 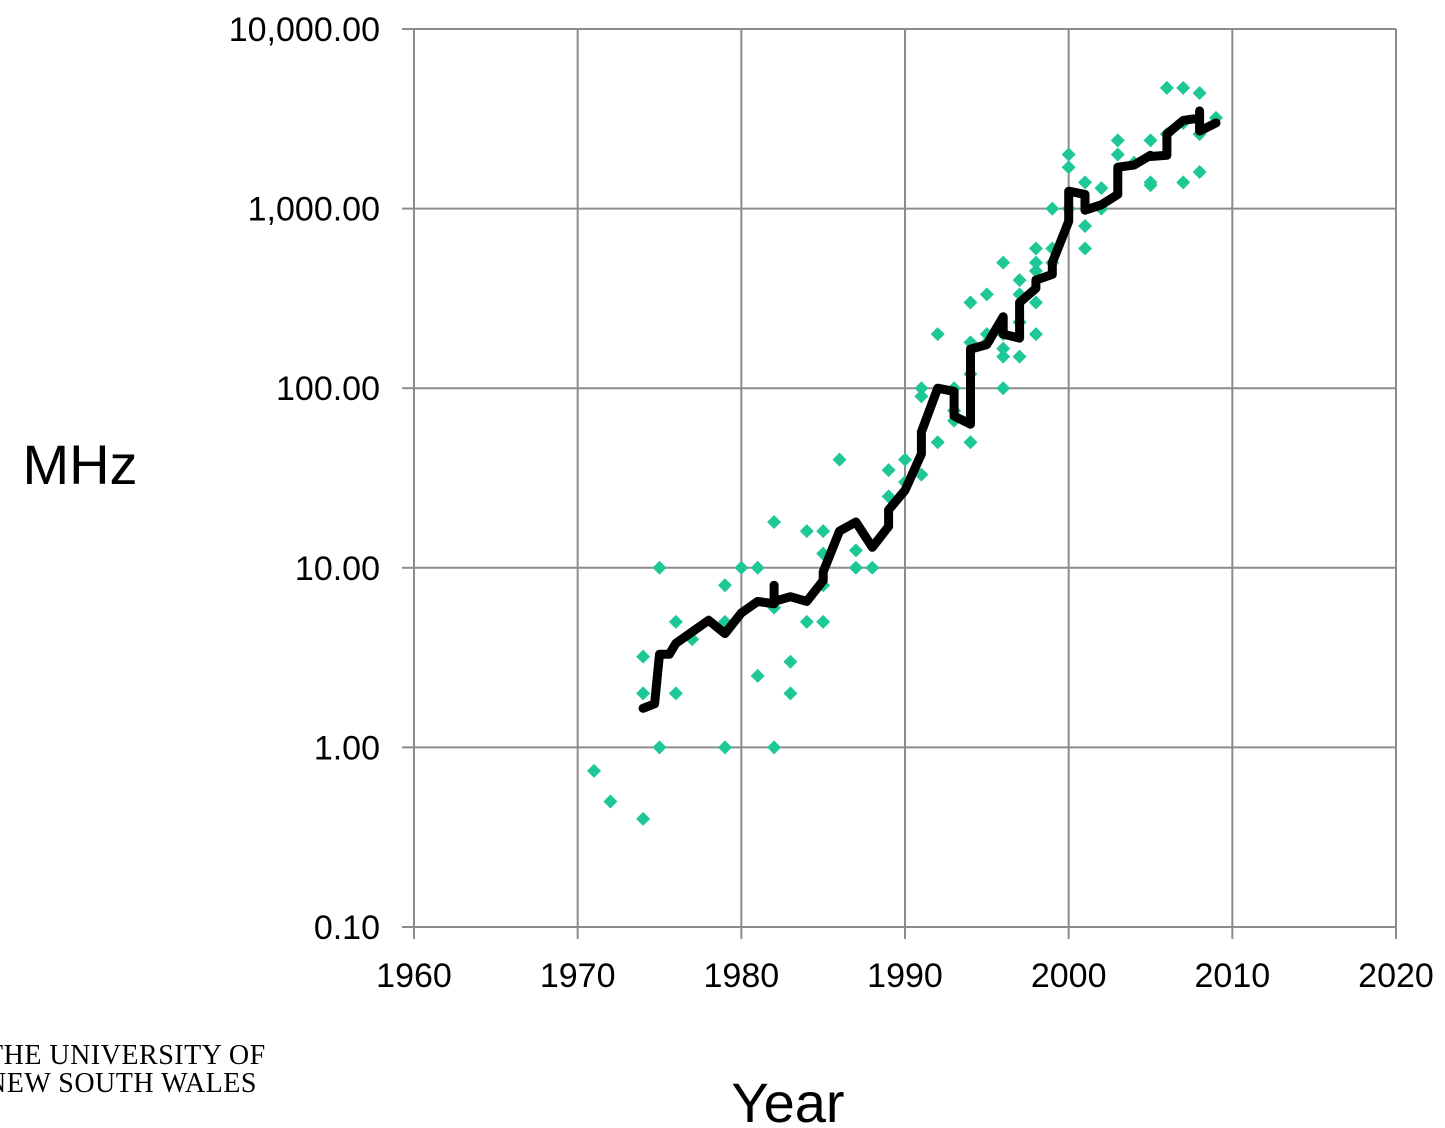 What do you see at coordinates (347, 748) in the screenshot?
I see `y-tick-label: 1.00` at bounding box center [347, 748].